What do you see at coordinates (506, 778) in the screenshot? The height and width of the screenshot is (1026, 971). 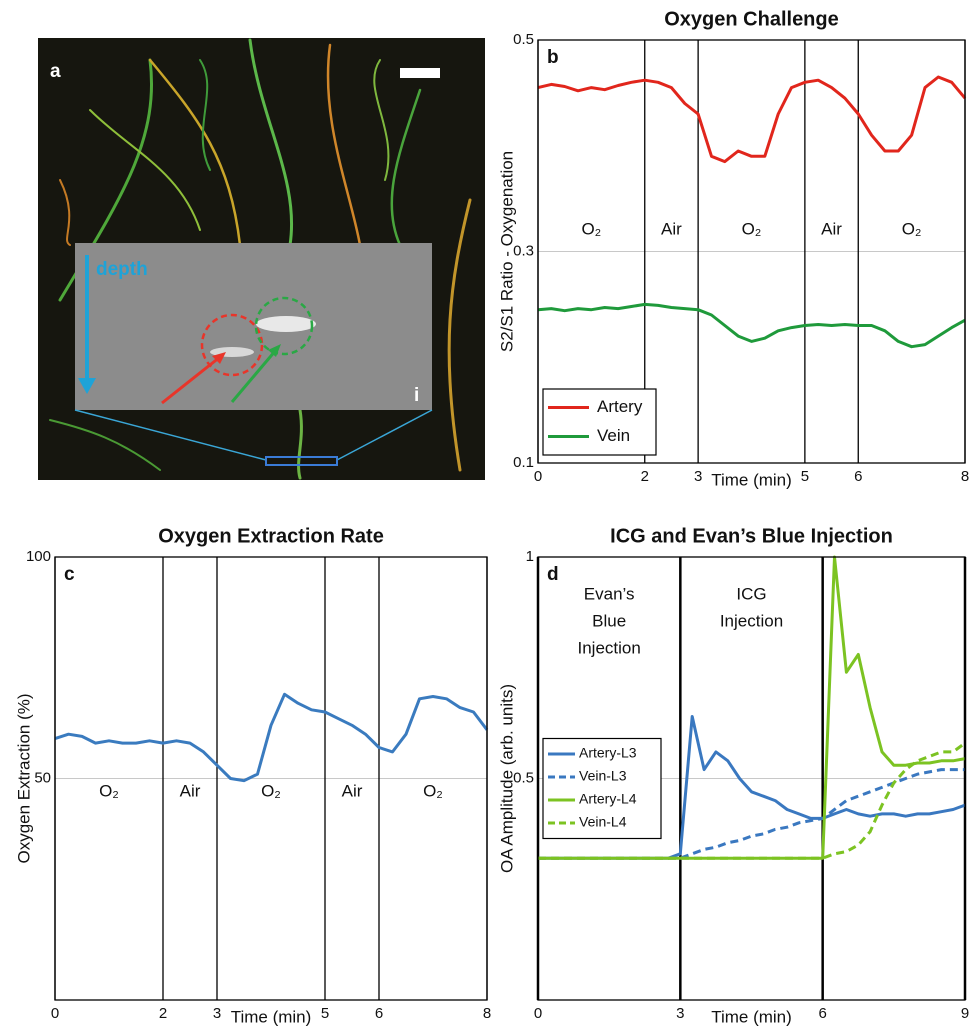 I see `y-axis-label: OA Amplitude (arb. units)` at bounding box center [506, 778].